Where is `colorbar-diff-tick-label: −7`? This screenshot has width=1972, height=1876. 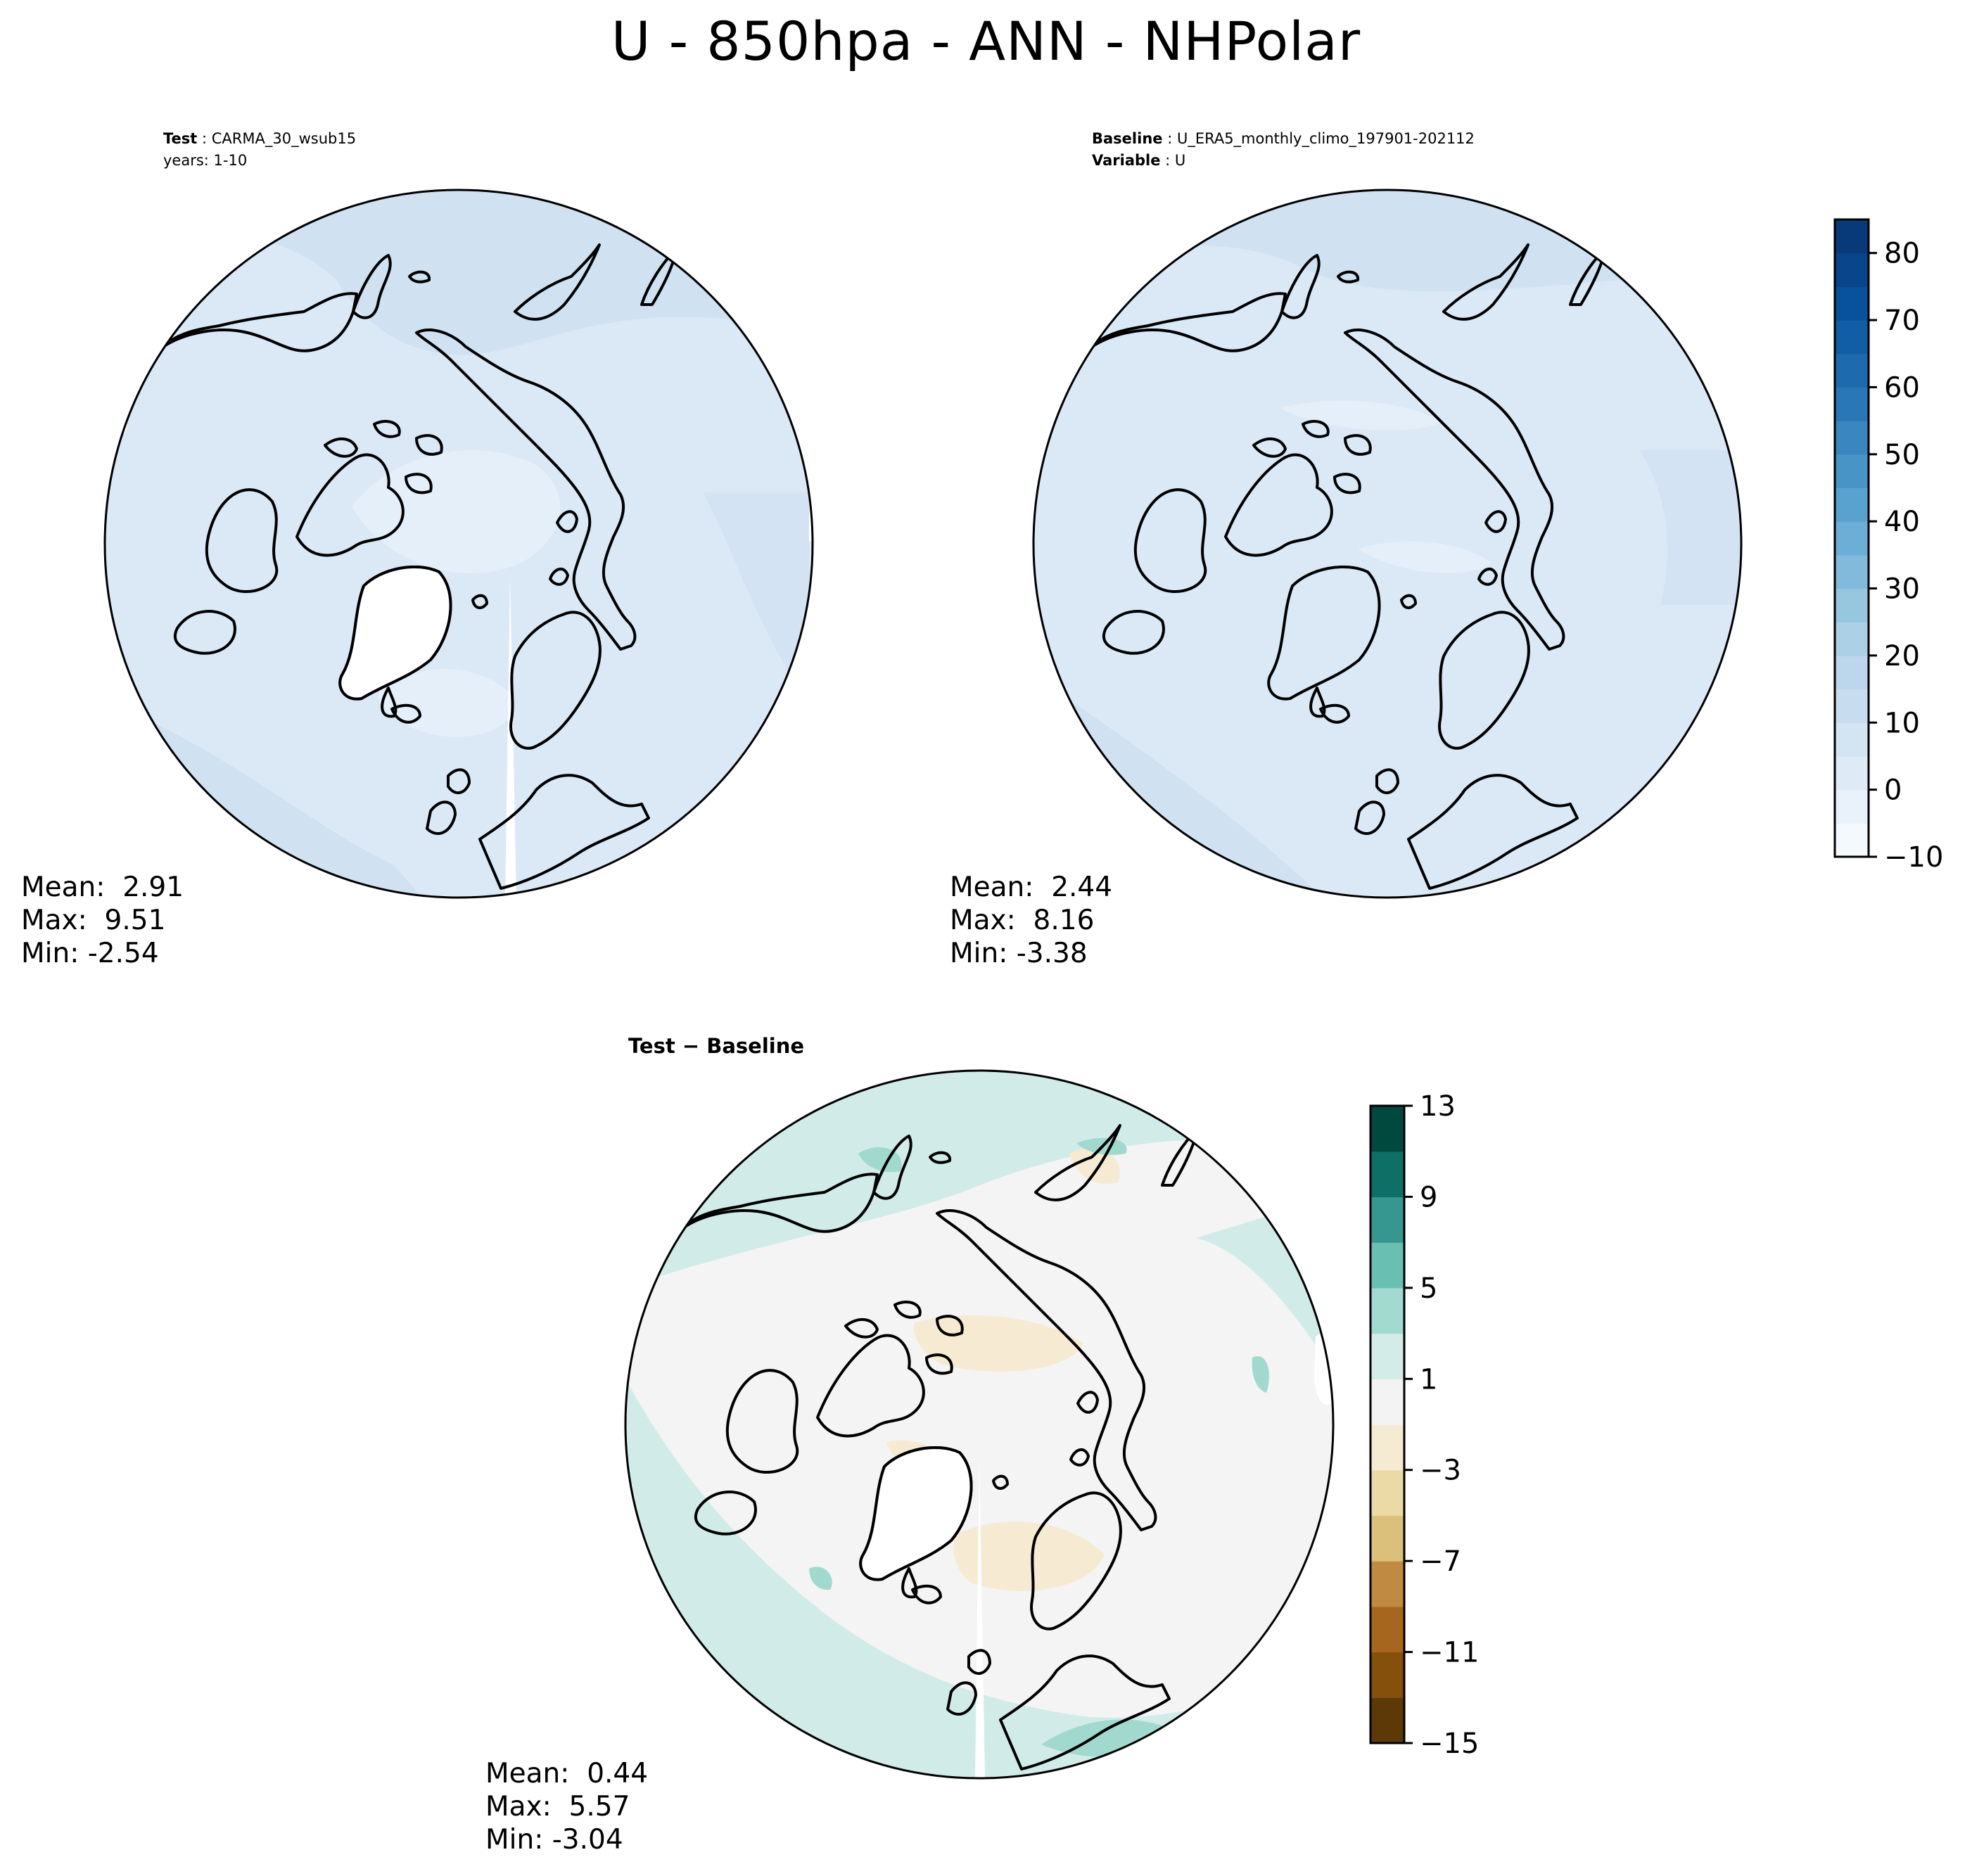 colorbar-diff-tick-label: −7 is located at coordinates (1441, 1561).